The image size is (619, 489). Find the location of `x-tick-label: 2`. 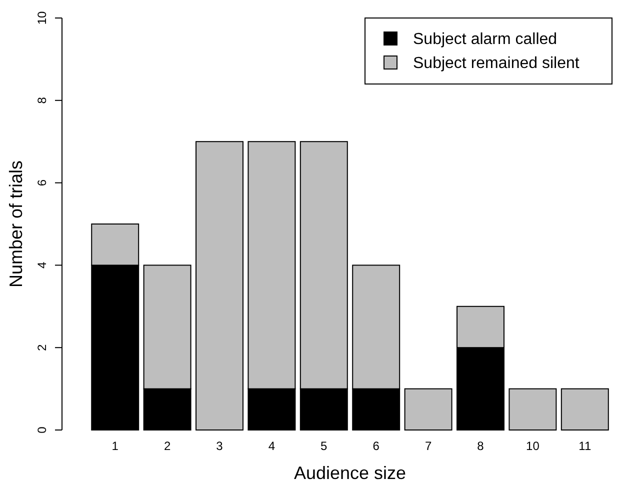

x-tick-label: 2 is located at coordinates (167, 446).